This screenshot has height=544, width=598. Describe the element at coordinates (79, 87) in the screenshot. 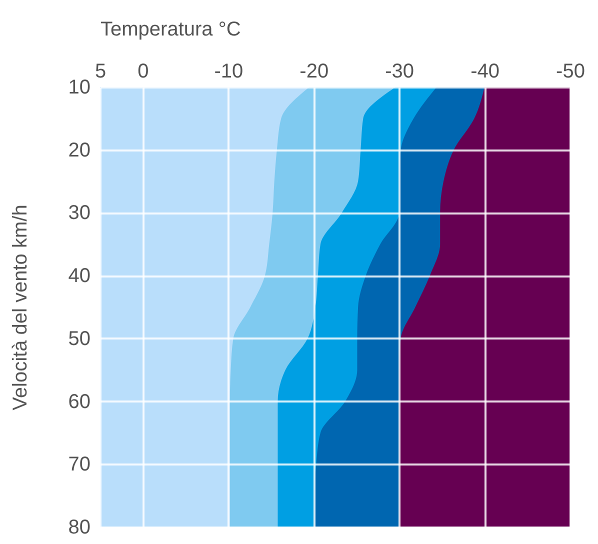

I see `y-tick-label: 10` at that location.